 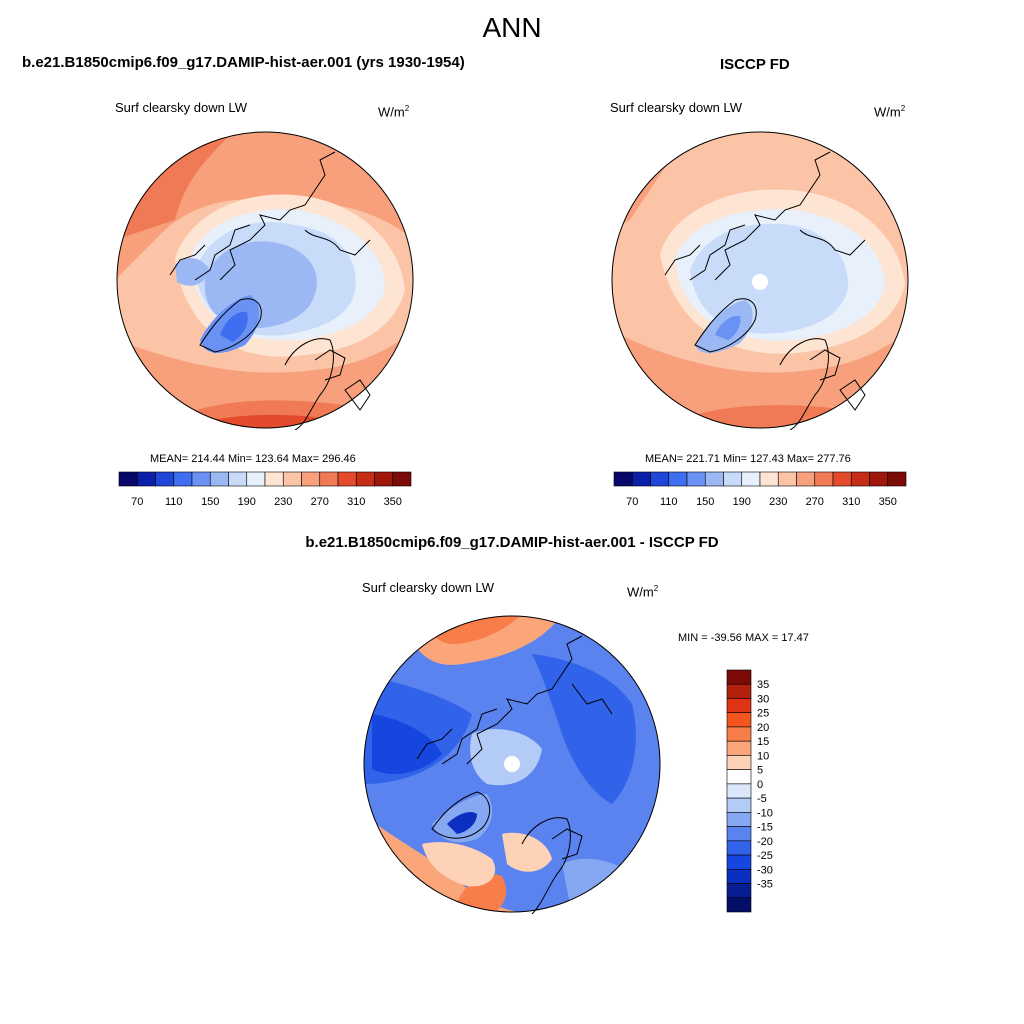 I want to click on diff-colorbar-tick-label: -5, so click(x=762, y=799).